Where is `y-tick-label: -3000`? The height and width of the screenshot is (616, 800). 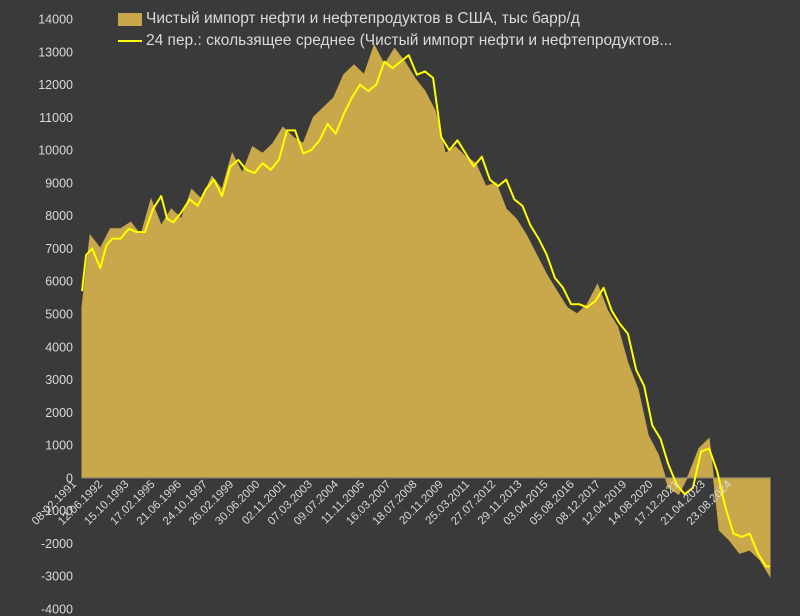 y-tick-label: -3000 is located at coordinates (57, 577).